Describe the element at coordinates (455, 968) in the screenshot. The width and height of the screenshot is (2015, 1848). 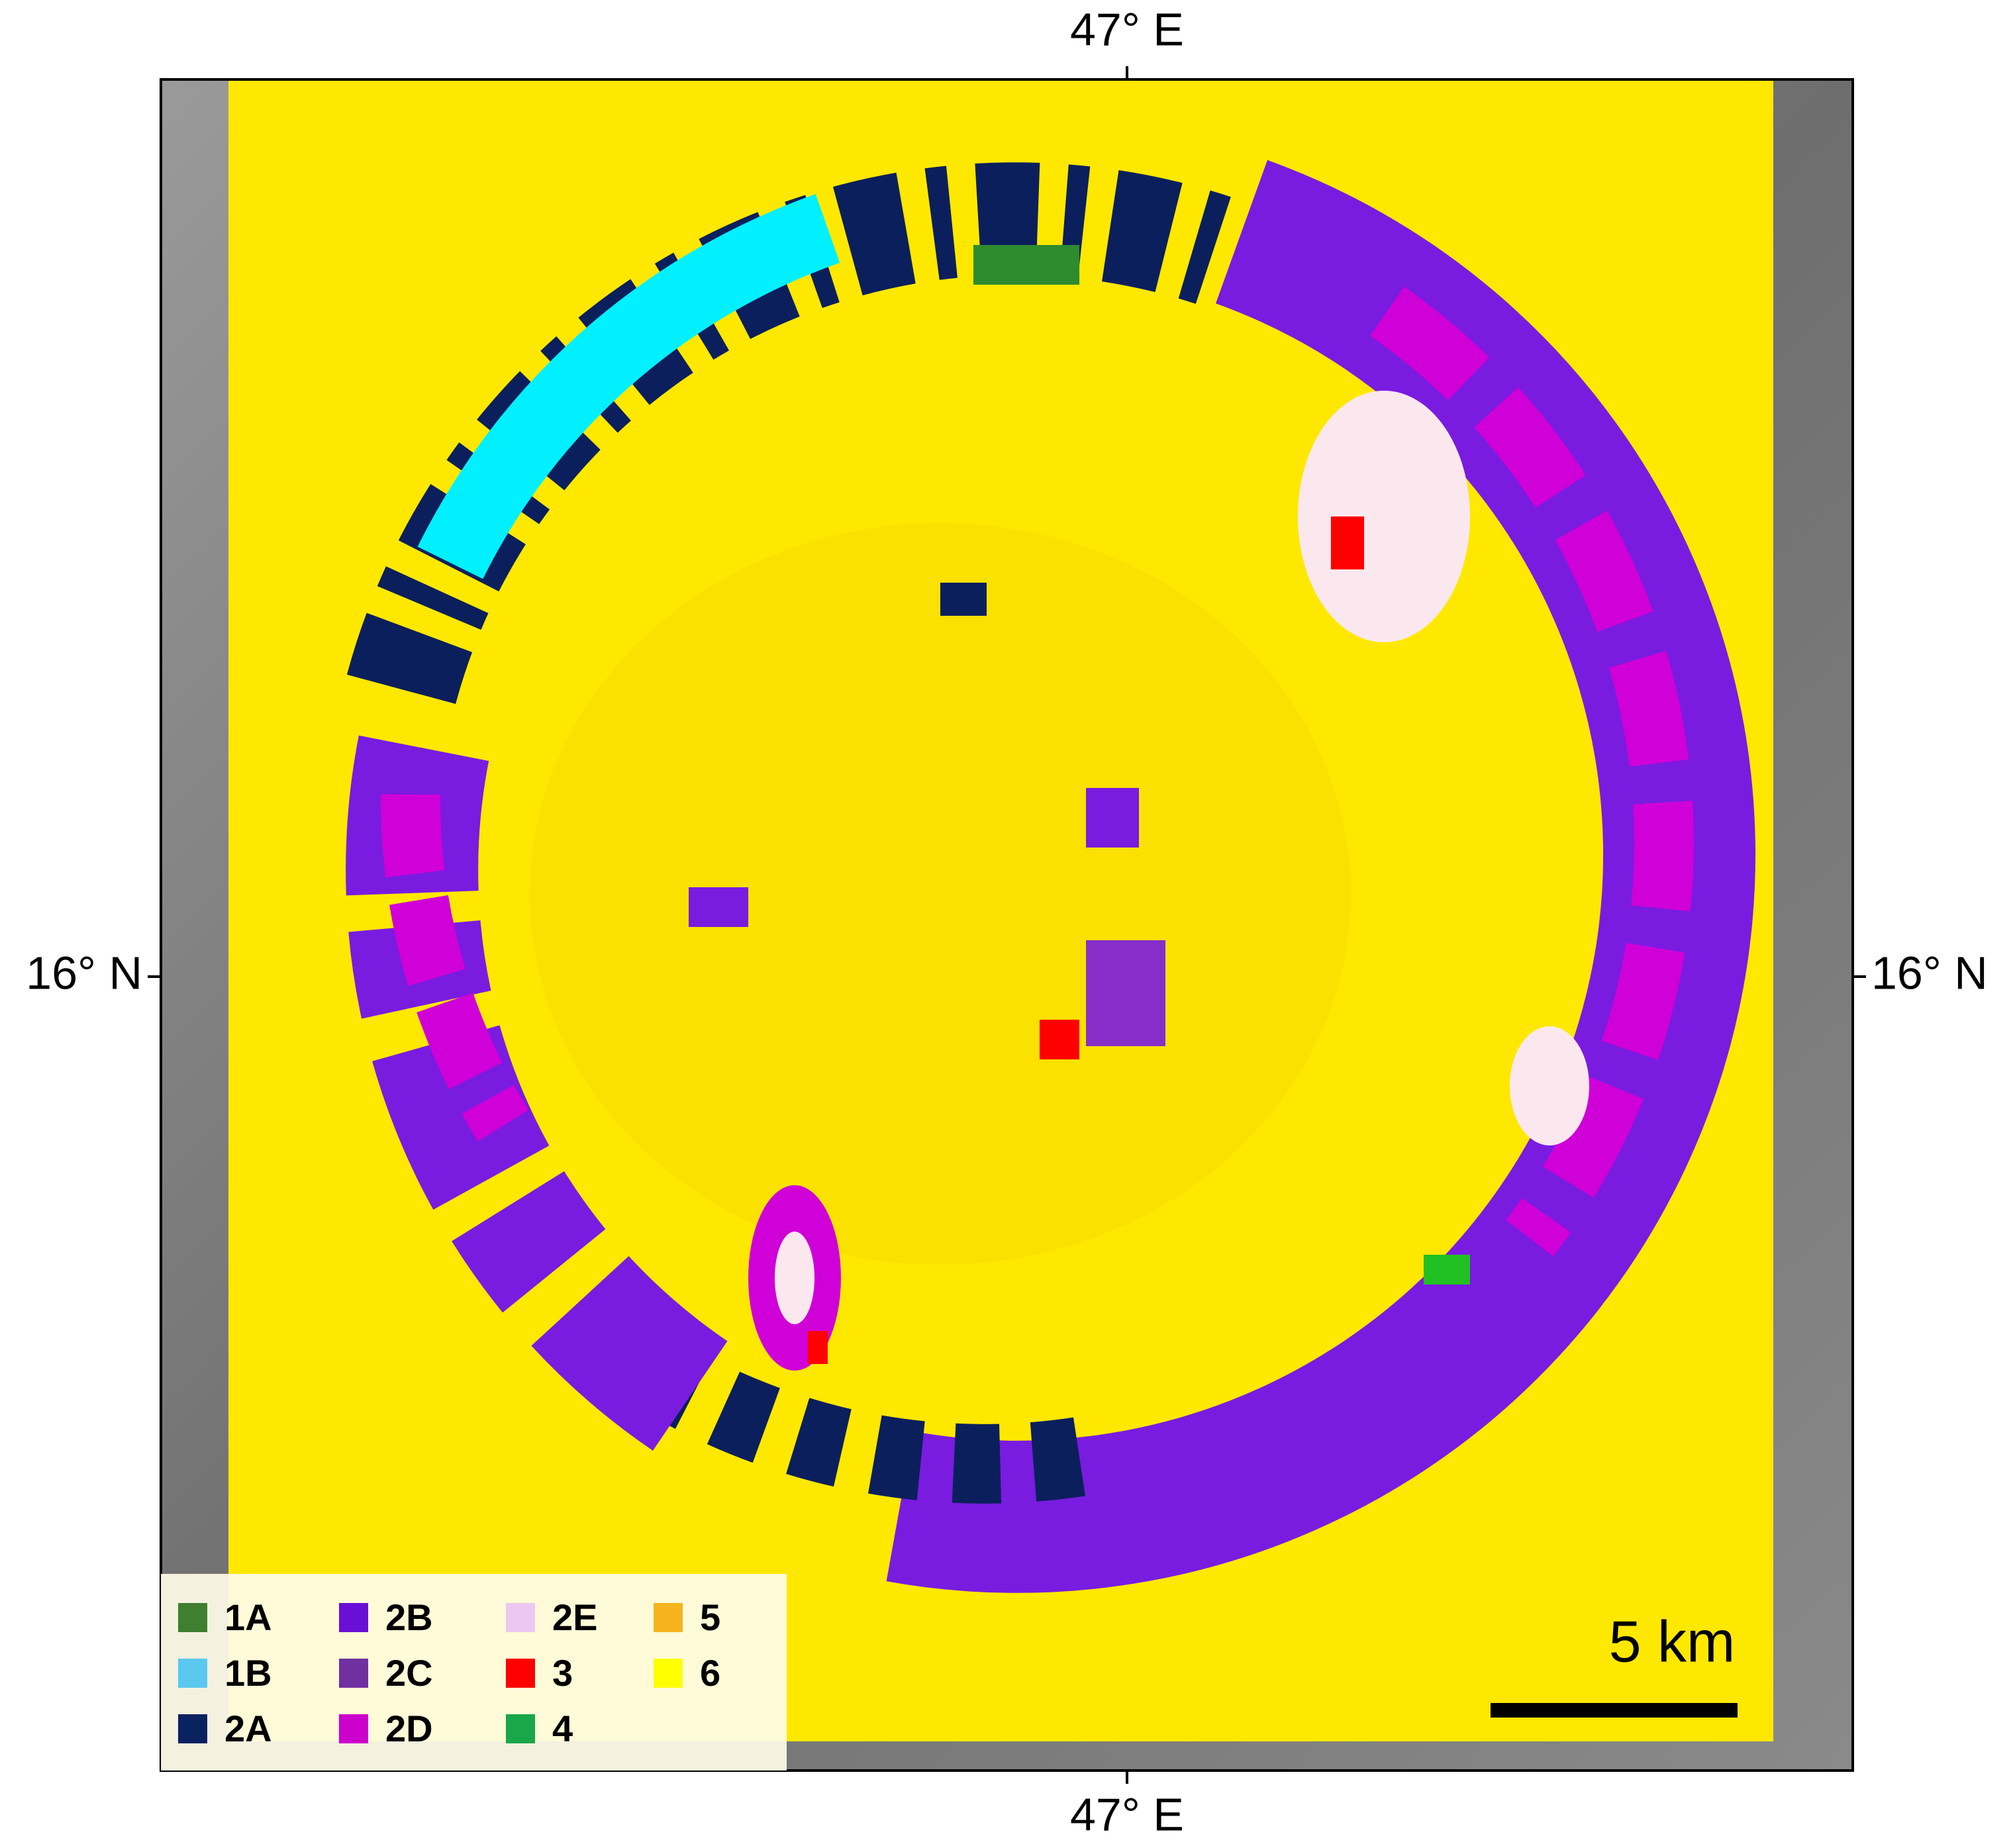
I see `unit-2d-west` at that location.